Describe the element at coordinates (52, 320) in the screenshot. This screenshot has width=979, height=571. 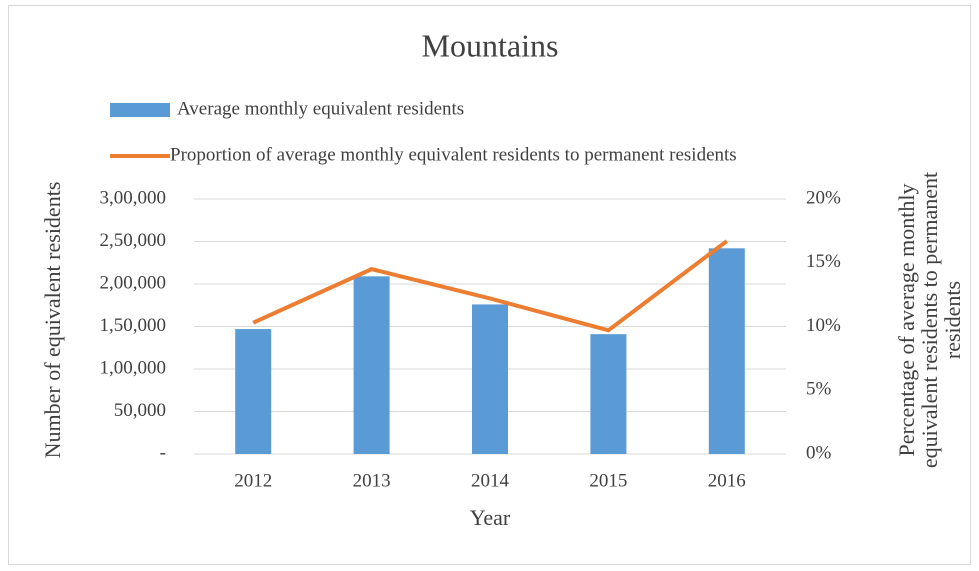
I see `y-axis-title: Number of equivalent residents` at that location.